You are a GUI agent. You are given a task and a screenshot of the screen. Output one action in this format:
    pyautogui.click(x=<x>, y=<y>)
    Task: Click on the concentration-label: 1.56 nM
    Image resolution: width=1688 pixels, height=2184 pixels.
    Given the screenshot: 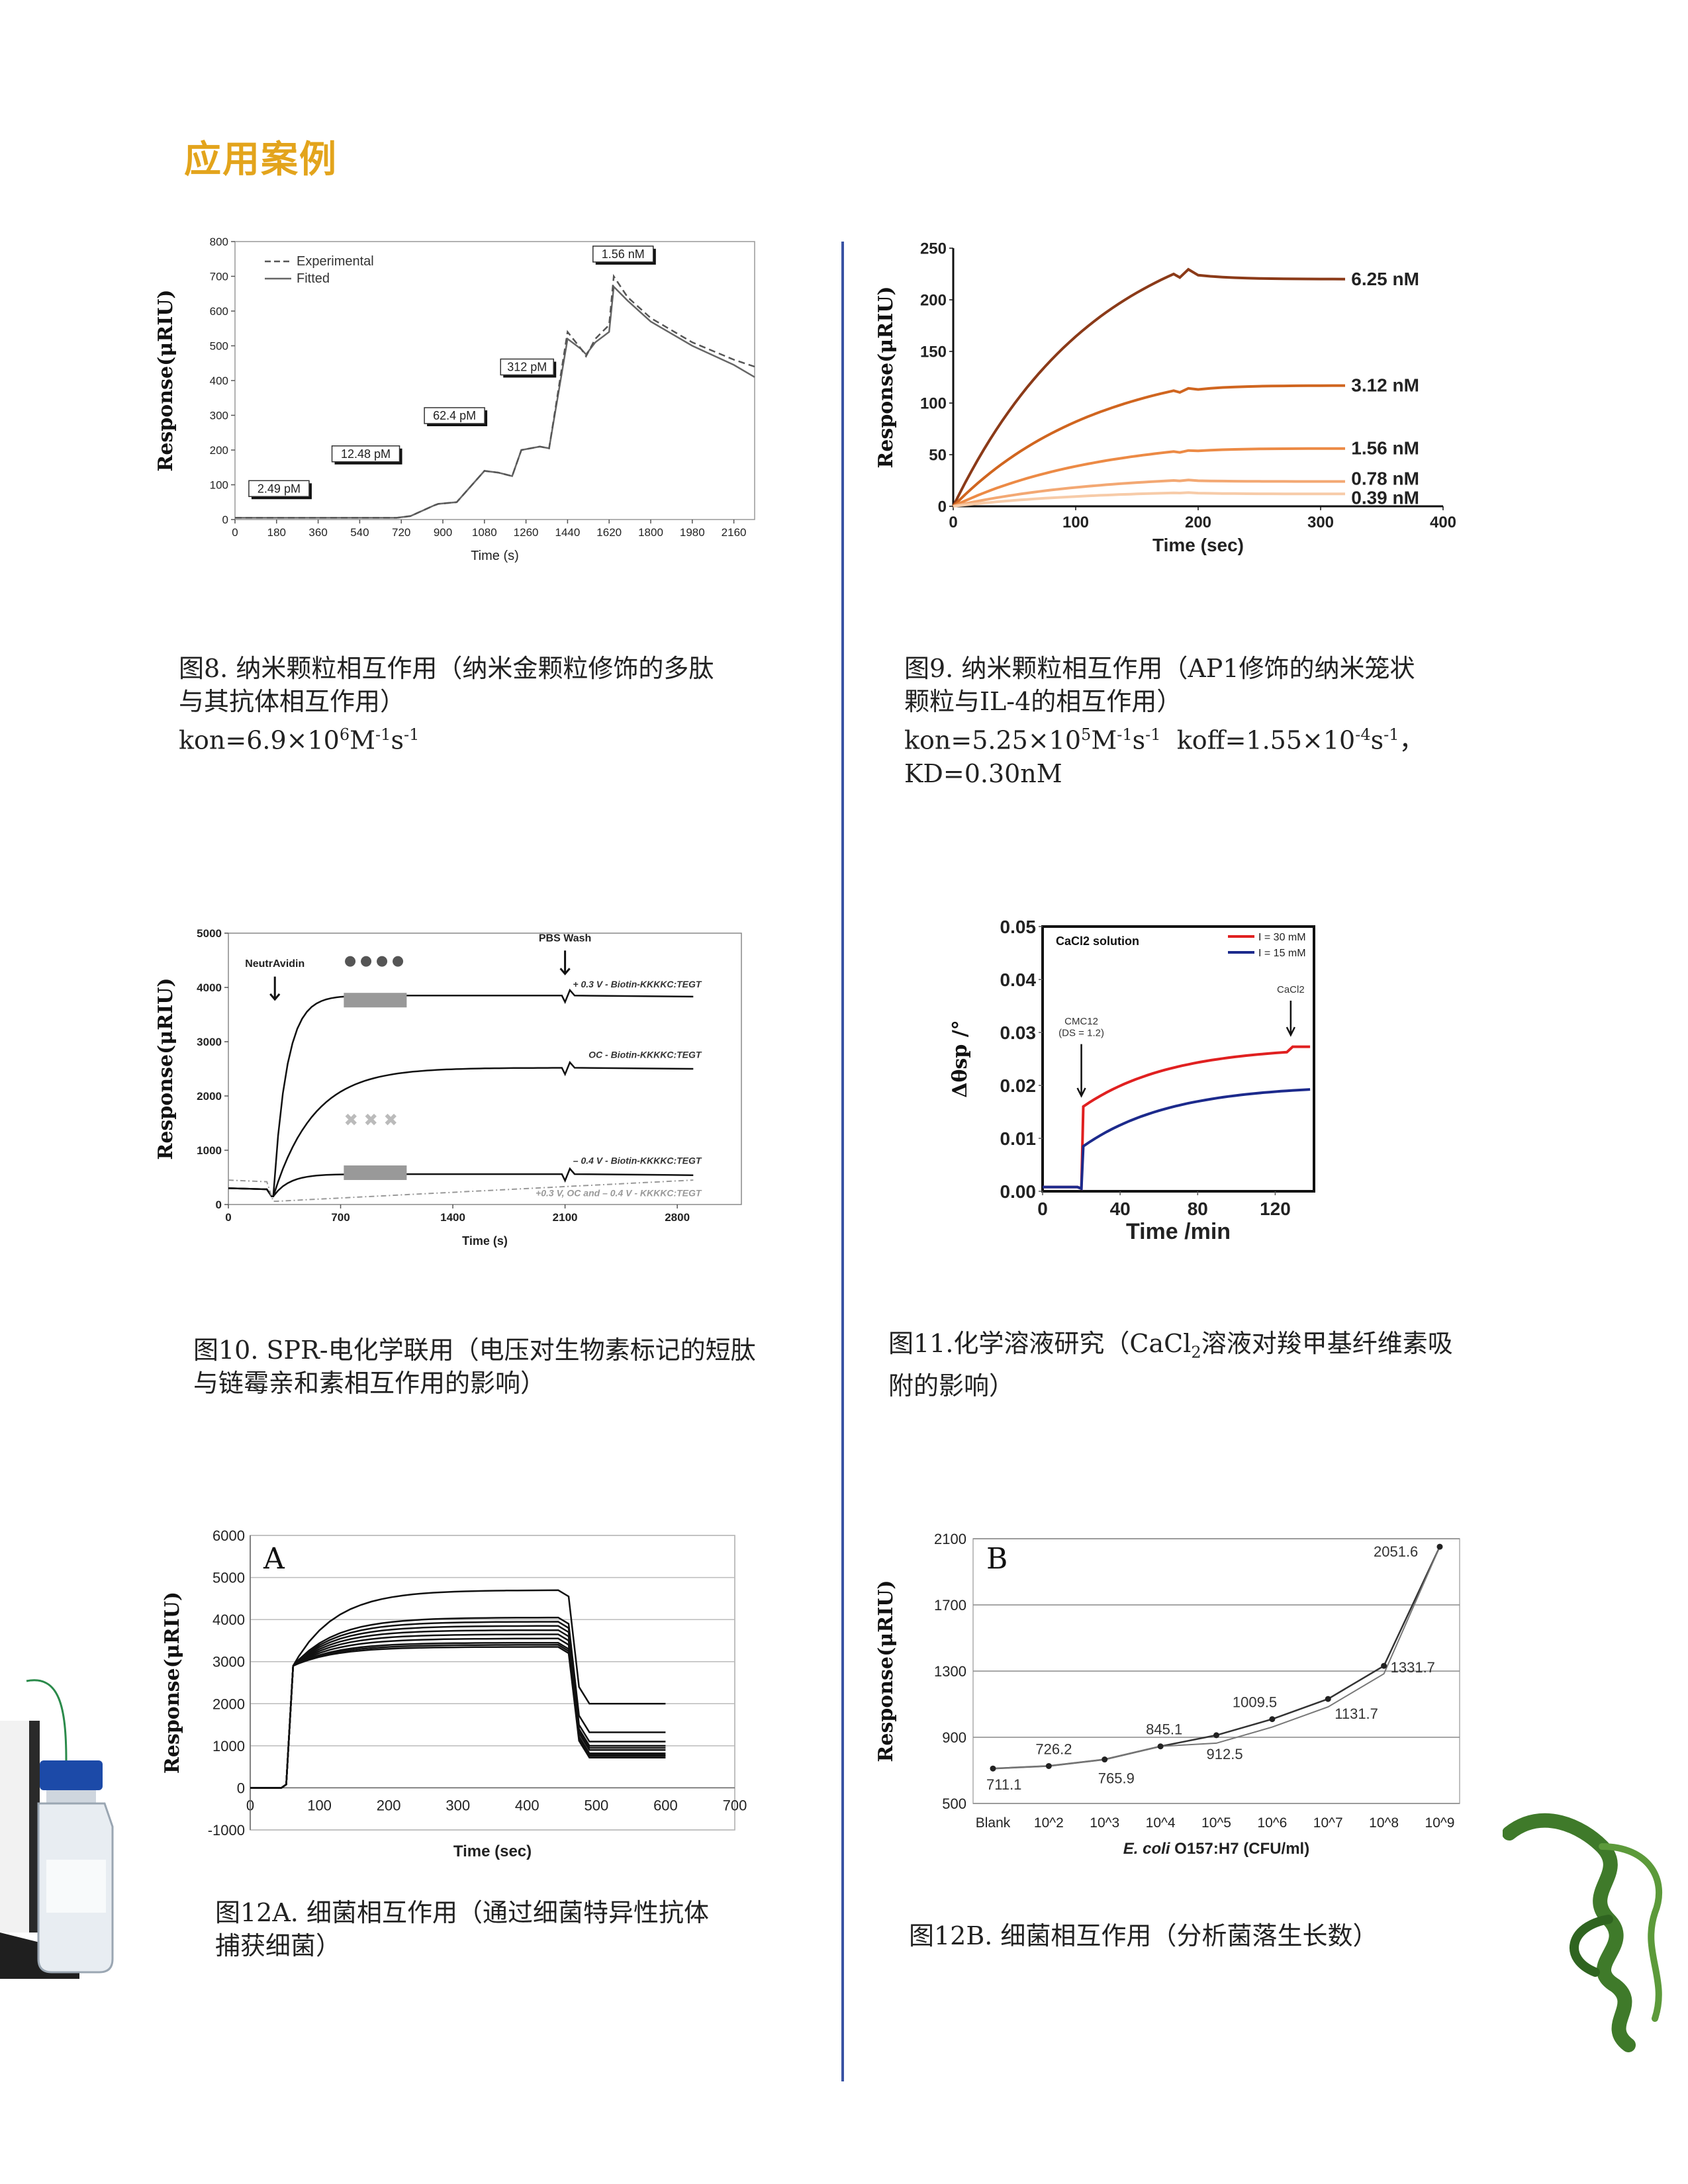 What is the action you would take?
    pyautogui.click(x=623, y=255)
    